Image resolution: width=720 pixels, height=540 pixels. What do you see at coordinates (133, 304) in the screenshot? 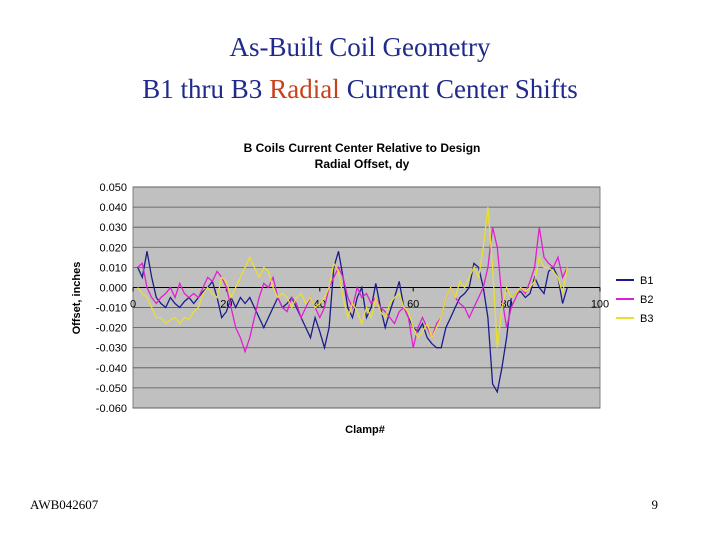
I see `x-tick-label: 0` at bounding box center [133, 304].